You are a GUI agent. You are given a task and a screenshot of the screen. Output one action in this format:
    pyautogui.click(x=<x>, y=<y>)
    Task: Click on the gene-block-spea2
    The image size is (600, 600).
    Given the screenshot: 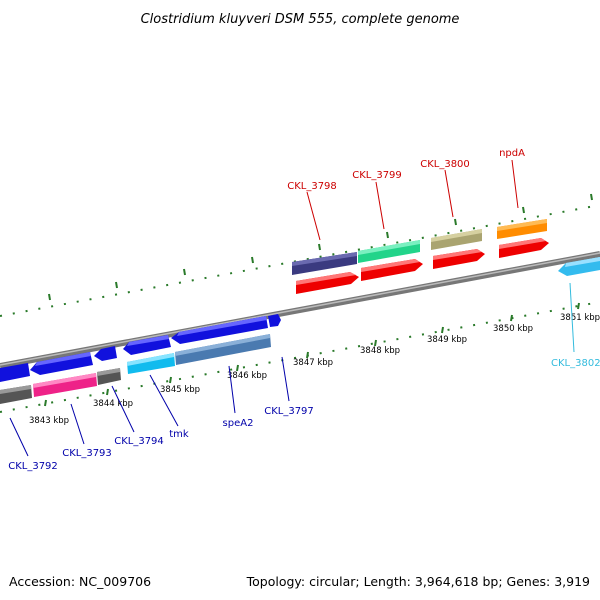 What is the action you would take?
    pyautogui.click(x=223, y=349)
    